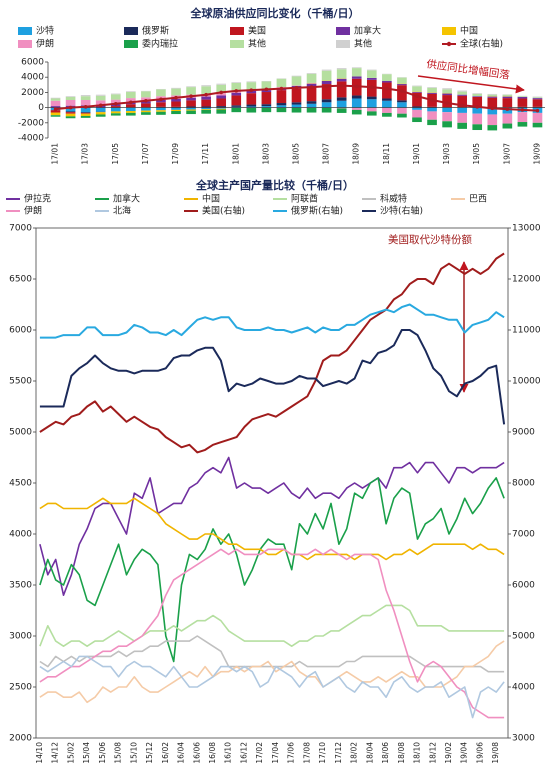 The height and width of the screenshot is (769, 550). I want to click on legend-label: 伊拉克, so click(37, 199).